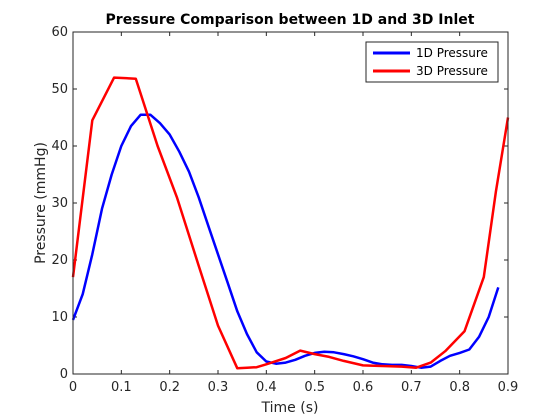 This screenshot has height=420, width=560. Describe the element at coordinates (41, 203) in the screenshot. I see `y-axis-label: Pressure (mmHg)` at that location.